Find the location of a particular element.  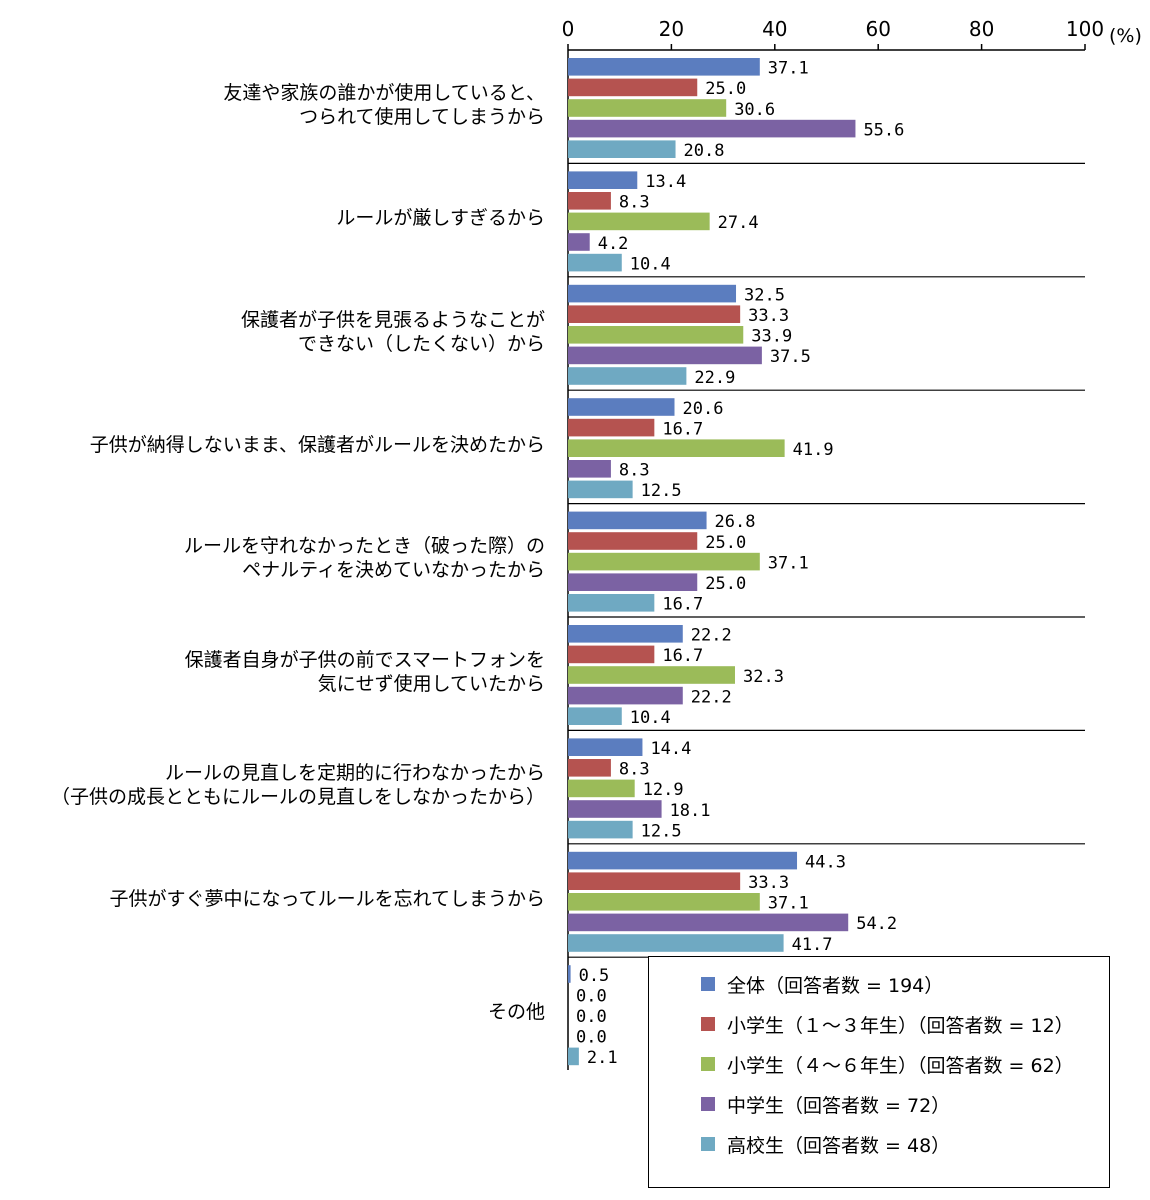

data-label: 22.9 is located at coordinates (714, 378).